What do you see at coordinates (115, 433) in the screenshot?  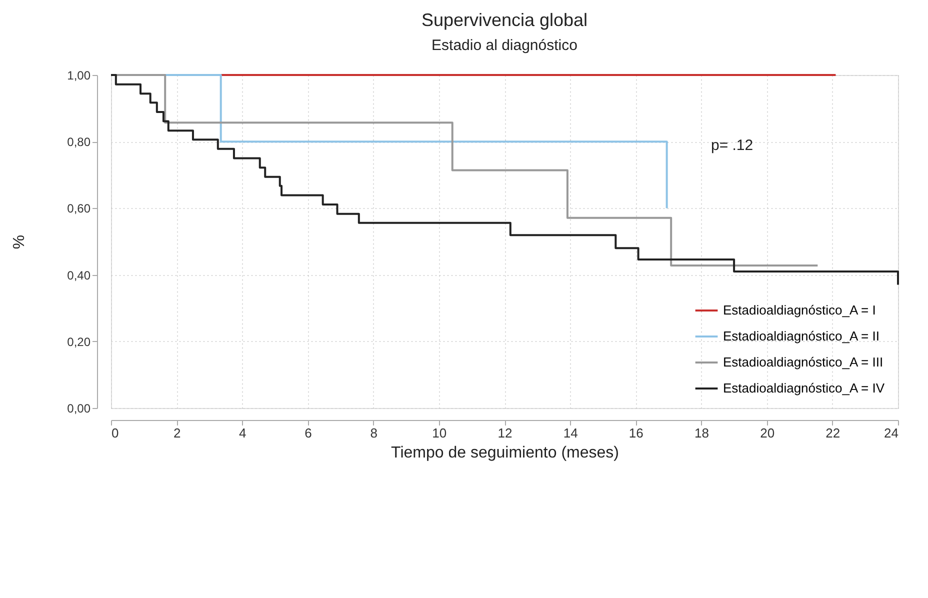 I see `x-tick-label: 0` at bounding box center [115, 433].